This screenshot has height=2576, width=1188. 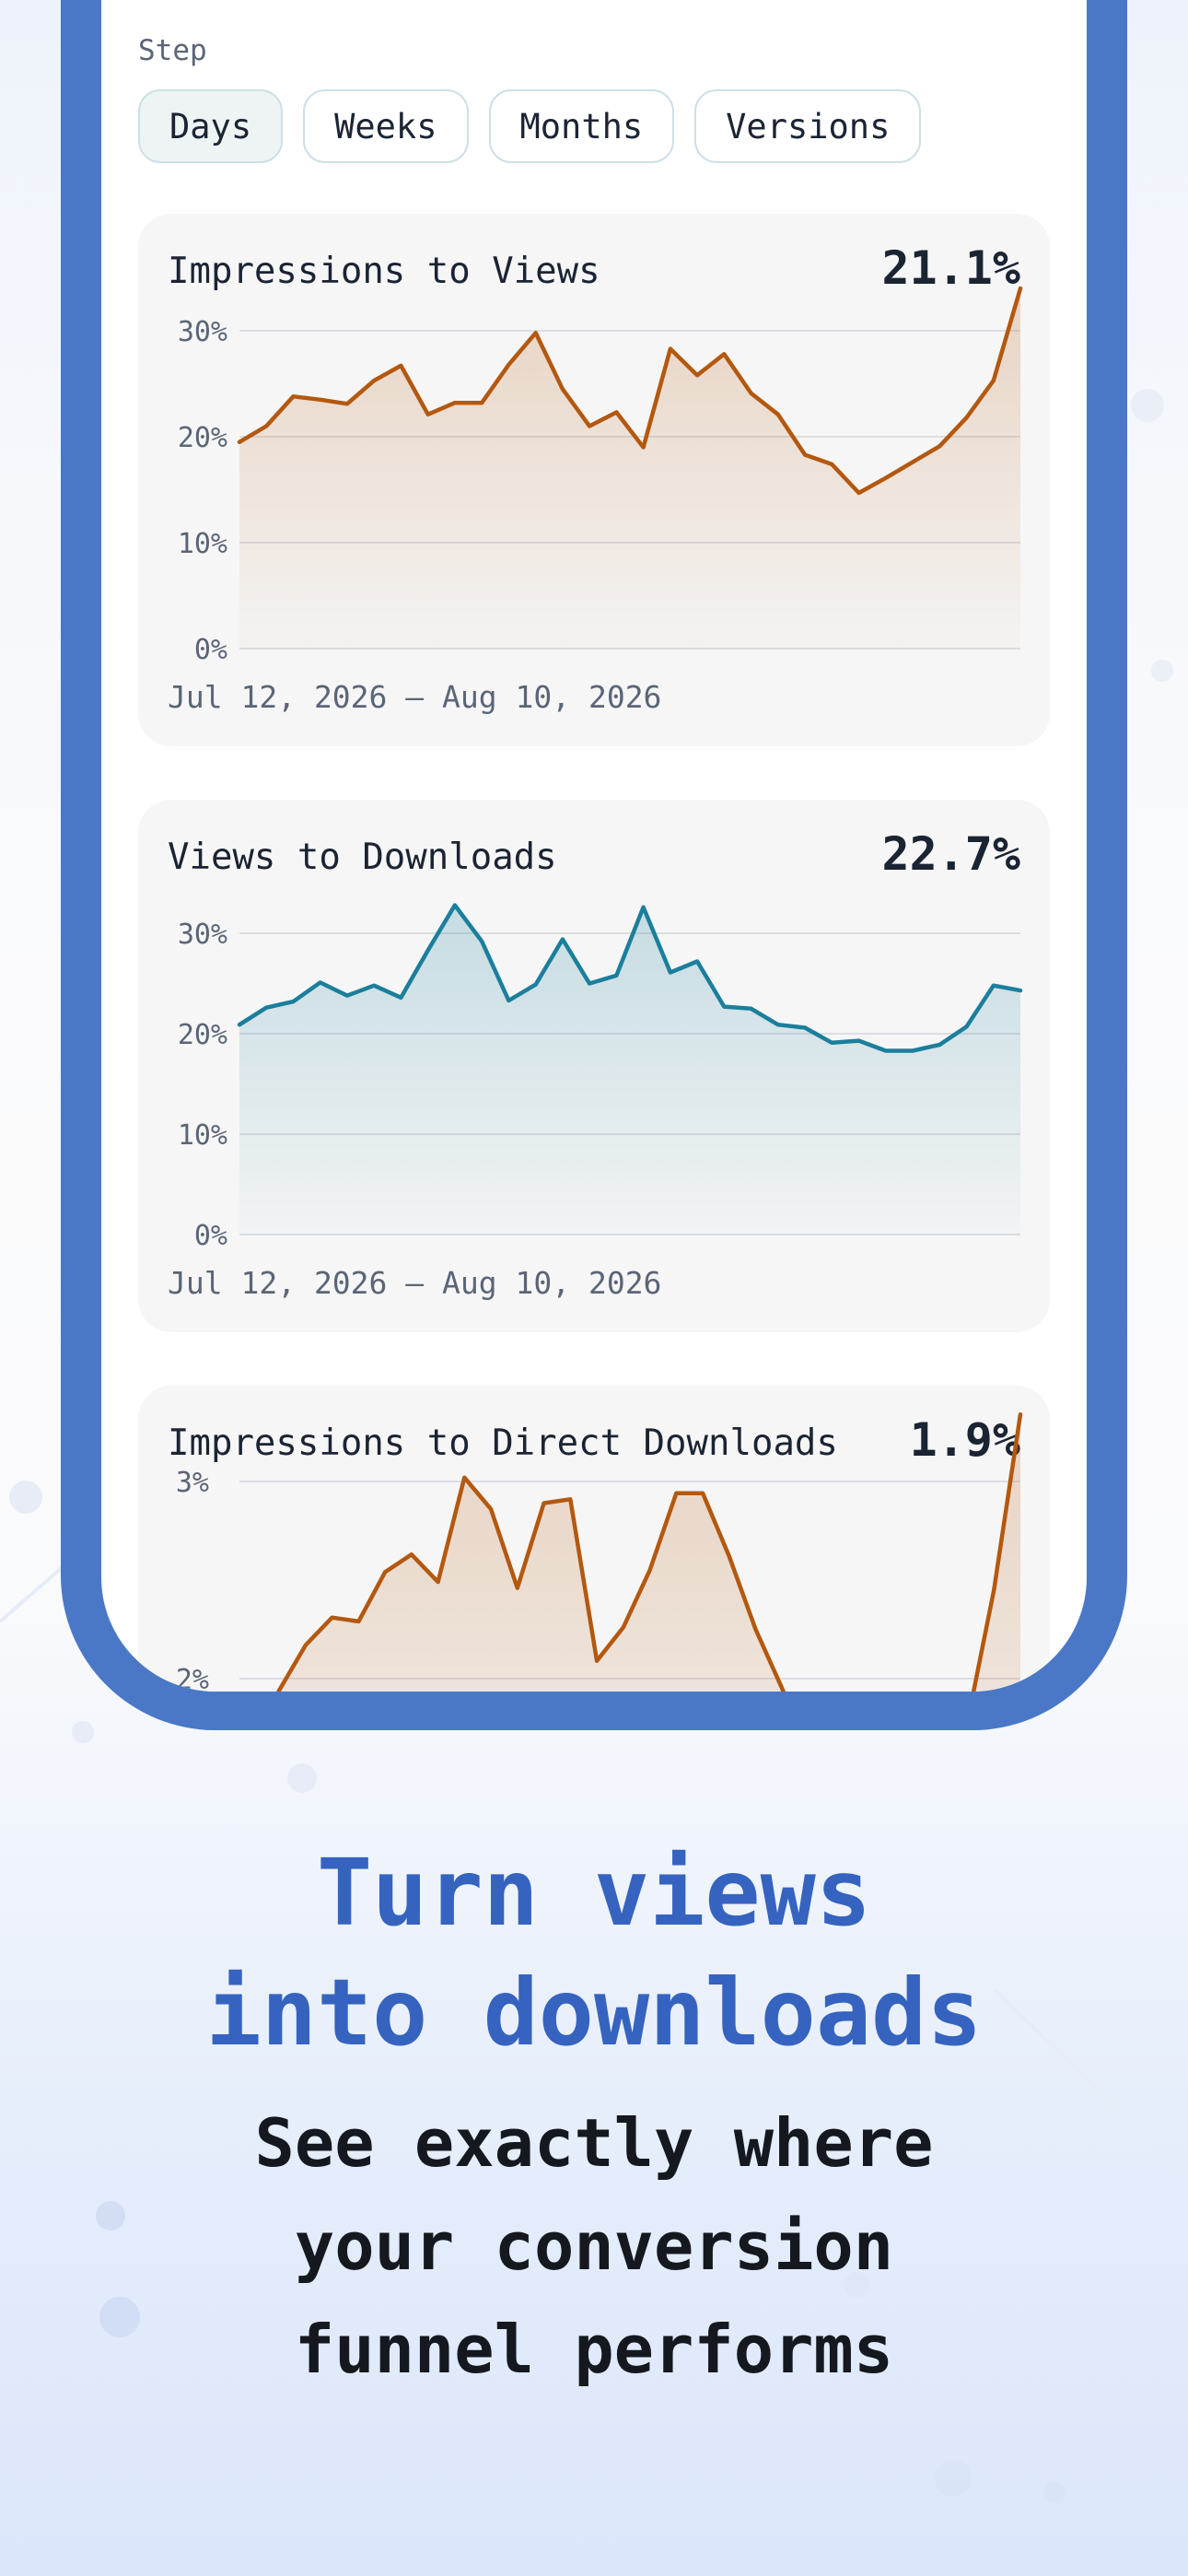 What do you see at coordinates (808, 126) in the screenshot?
I see `step-option-versions: Versions` at bounding box center [808, 126].